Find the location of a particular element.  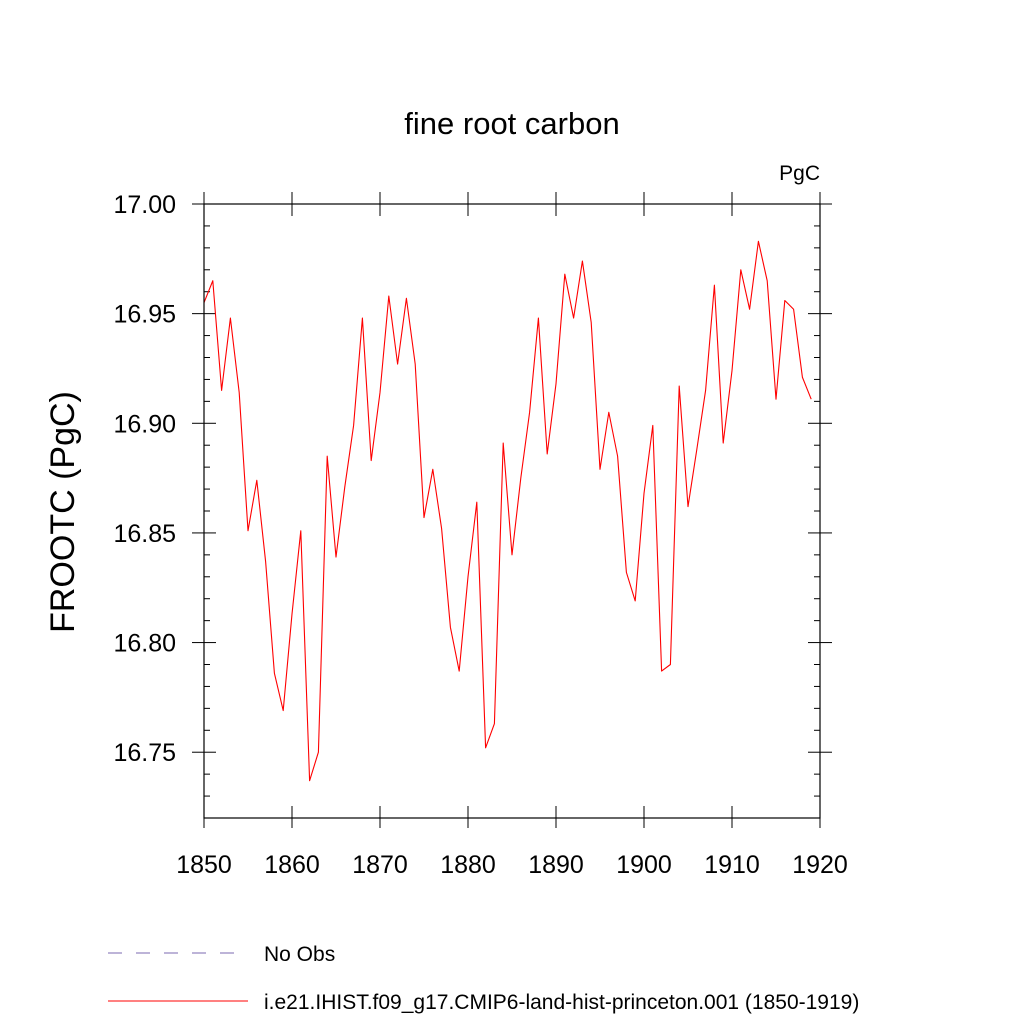

x-tick-label: 1910 is located at coordinates (732, 865).